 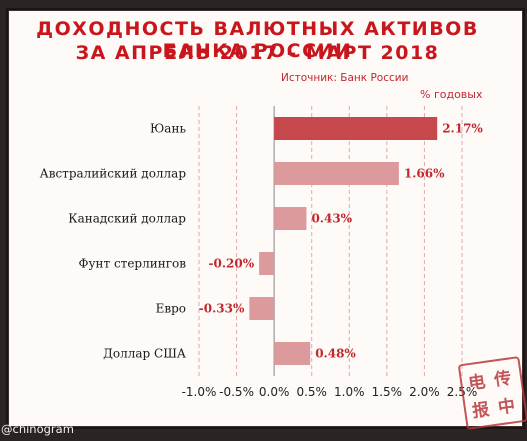 What do you see at coordinates (199, 392) in the screenshot?
I see `x-tick-label: -1.0%` at bounding box center [199, 392].